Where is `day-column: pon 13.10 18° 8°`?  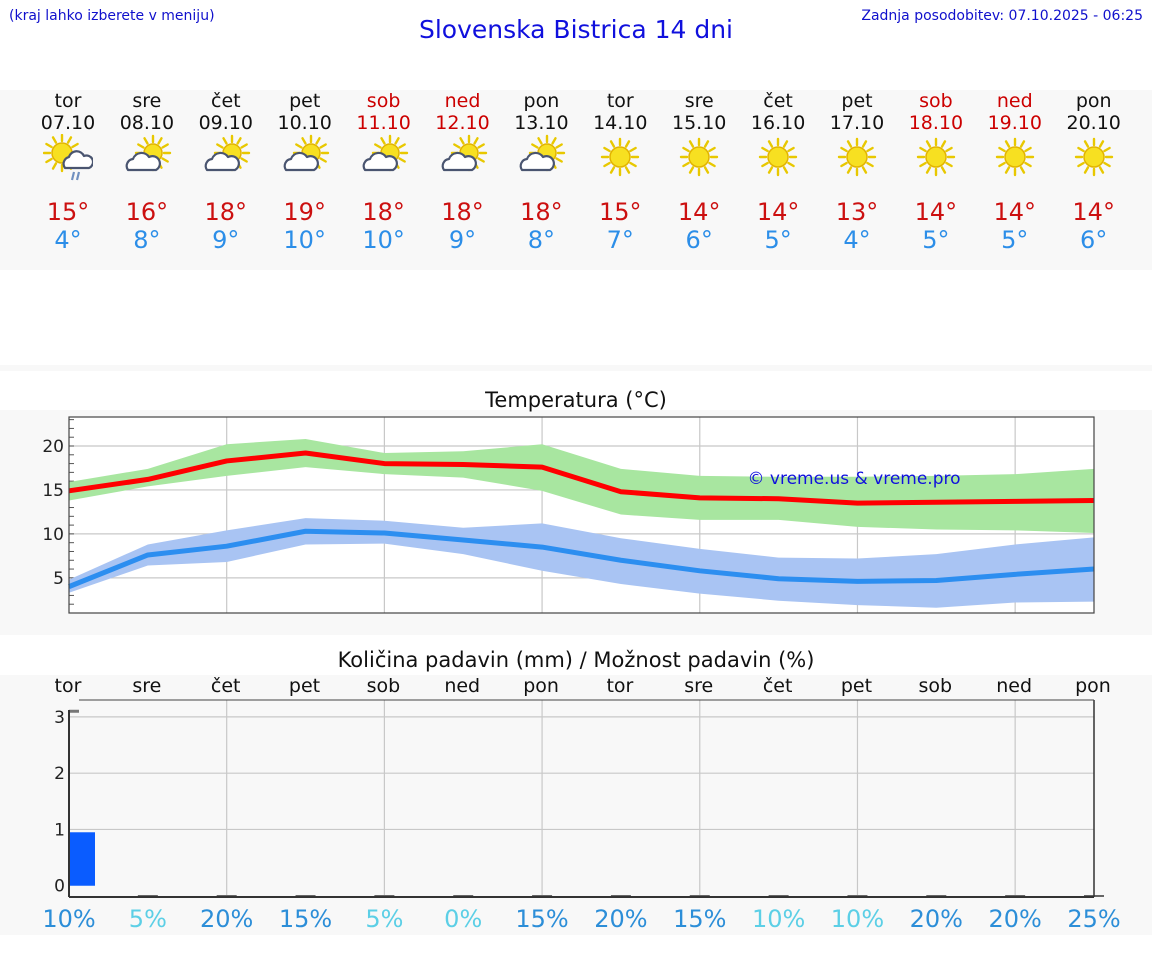 day-column: pon 13.10 18° 8° is located at coordinates (541, 180).